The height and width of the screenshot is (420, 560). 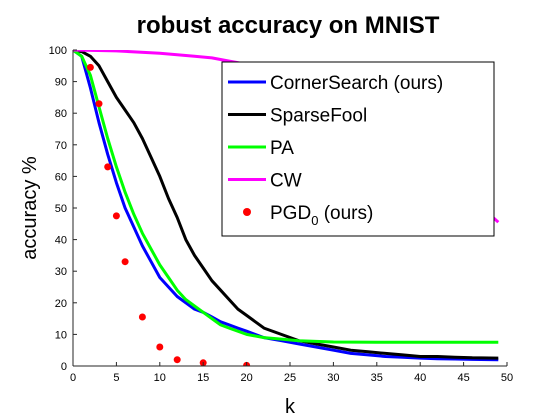 I want to click on x-tick-label: 35, so click(x=377, y=378).